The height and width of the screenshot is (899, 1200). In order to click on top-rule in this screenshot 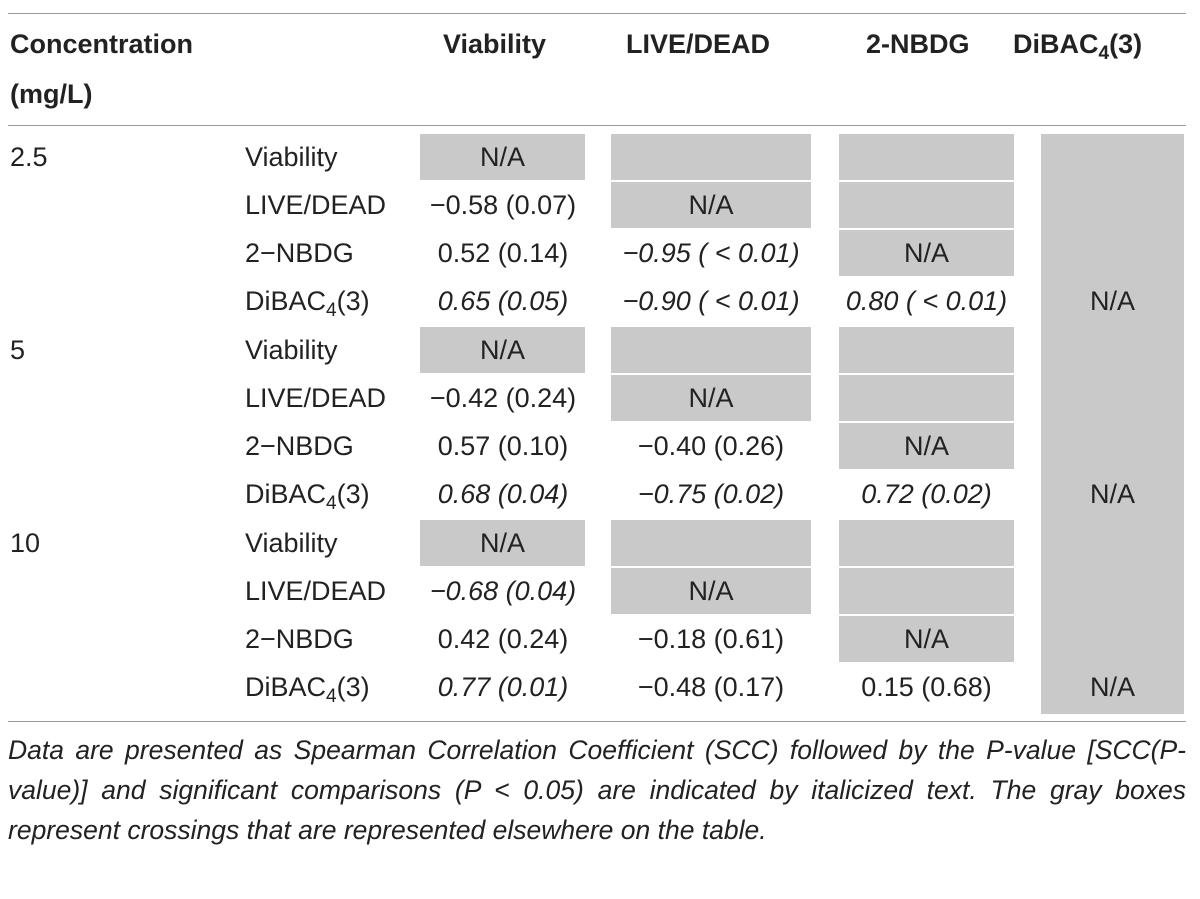, I will do `click(597, 13)`.